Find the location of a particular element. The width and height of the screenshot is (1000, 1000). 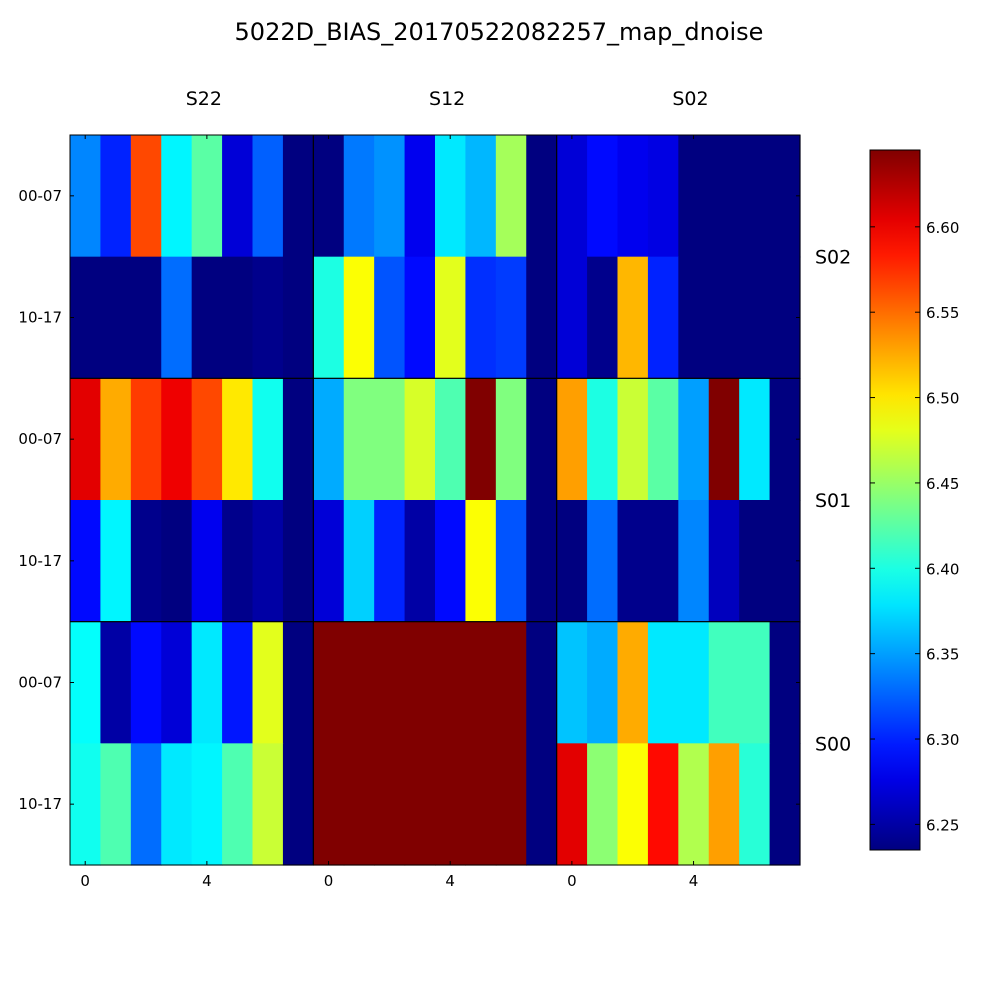

colorbar-tick-label: 6.35 is located at coordinates (942, 655).